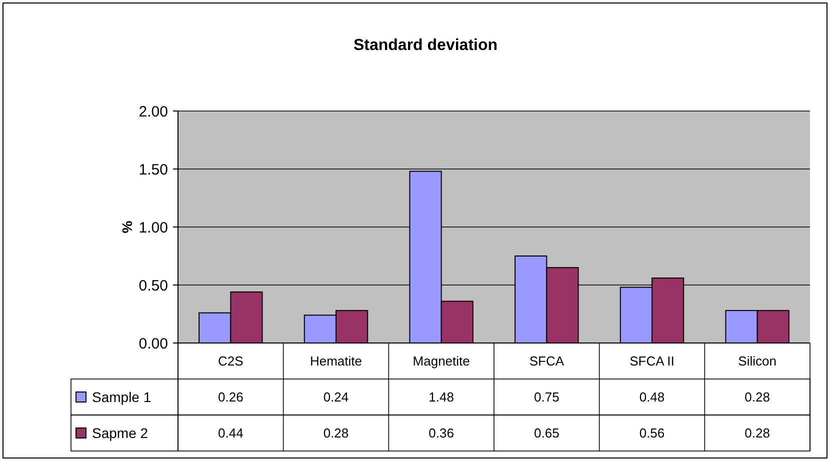 This screenshot has height=463, width=831. Describe the element at coordinates (231, 433) in the screenshot. I see `data-label: 0.44` at that location.